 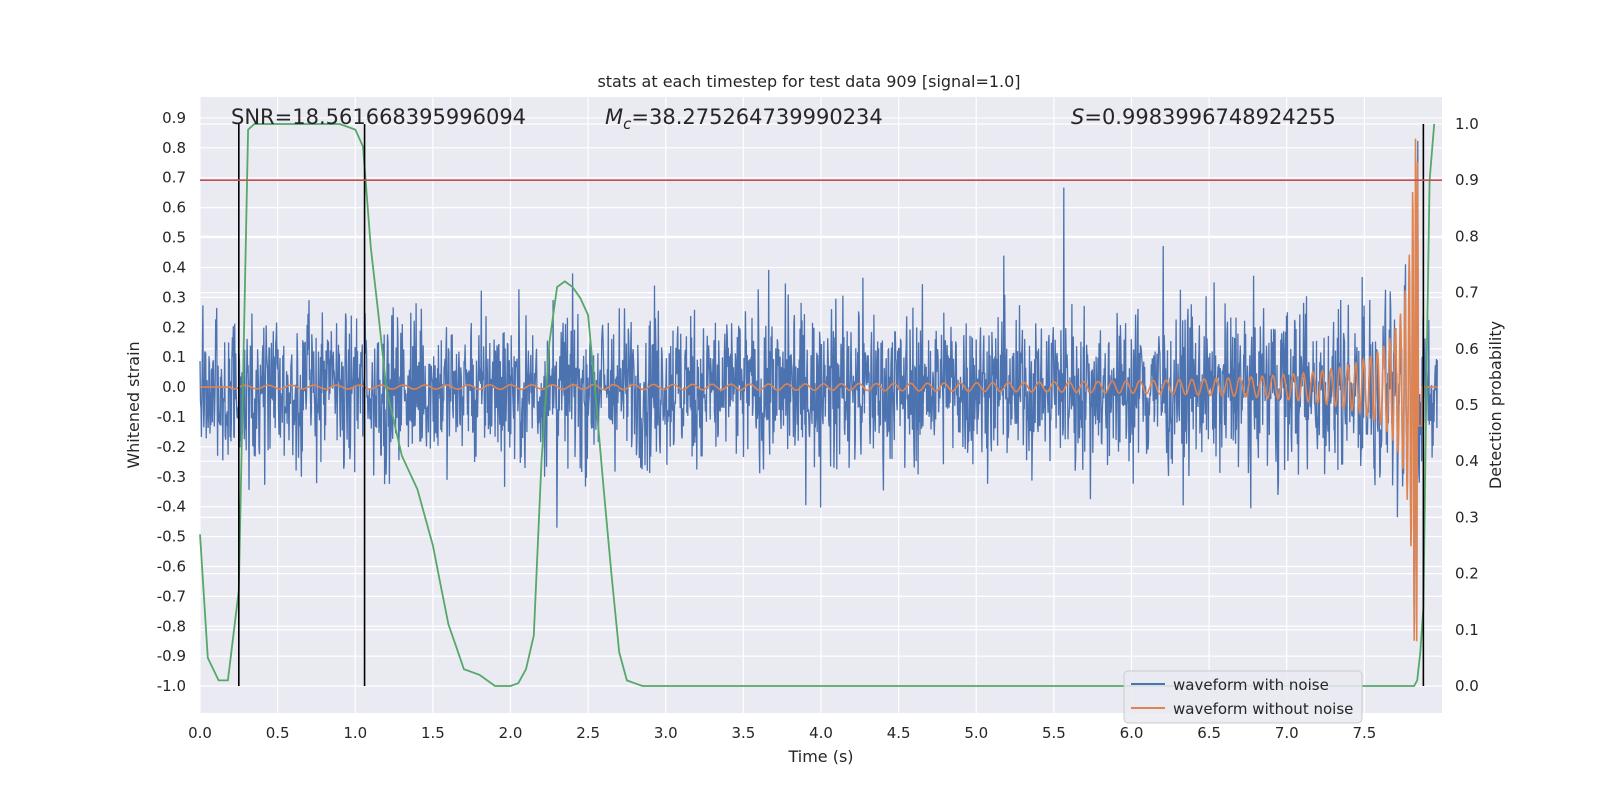 I want to click on y-tick-label: -0.6, so click(x=171, y=566).